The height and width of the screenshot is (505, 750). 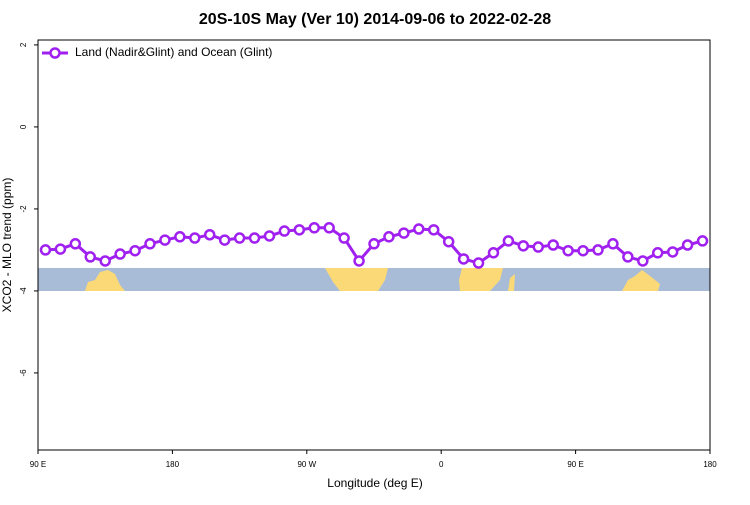 I want to click on x-axis-label: Longitude (deg E), so click(x=374, y=483).